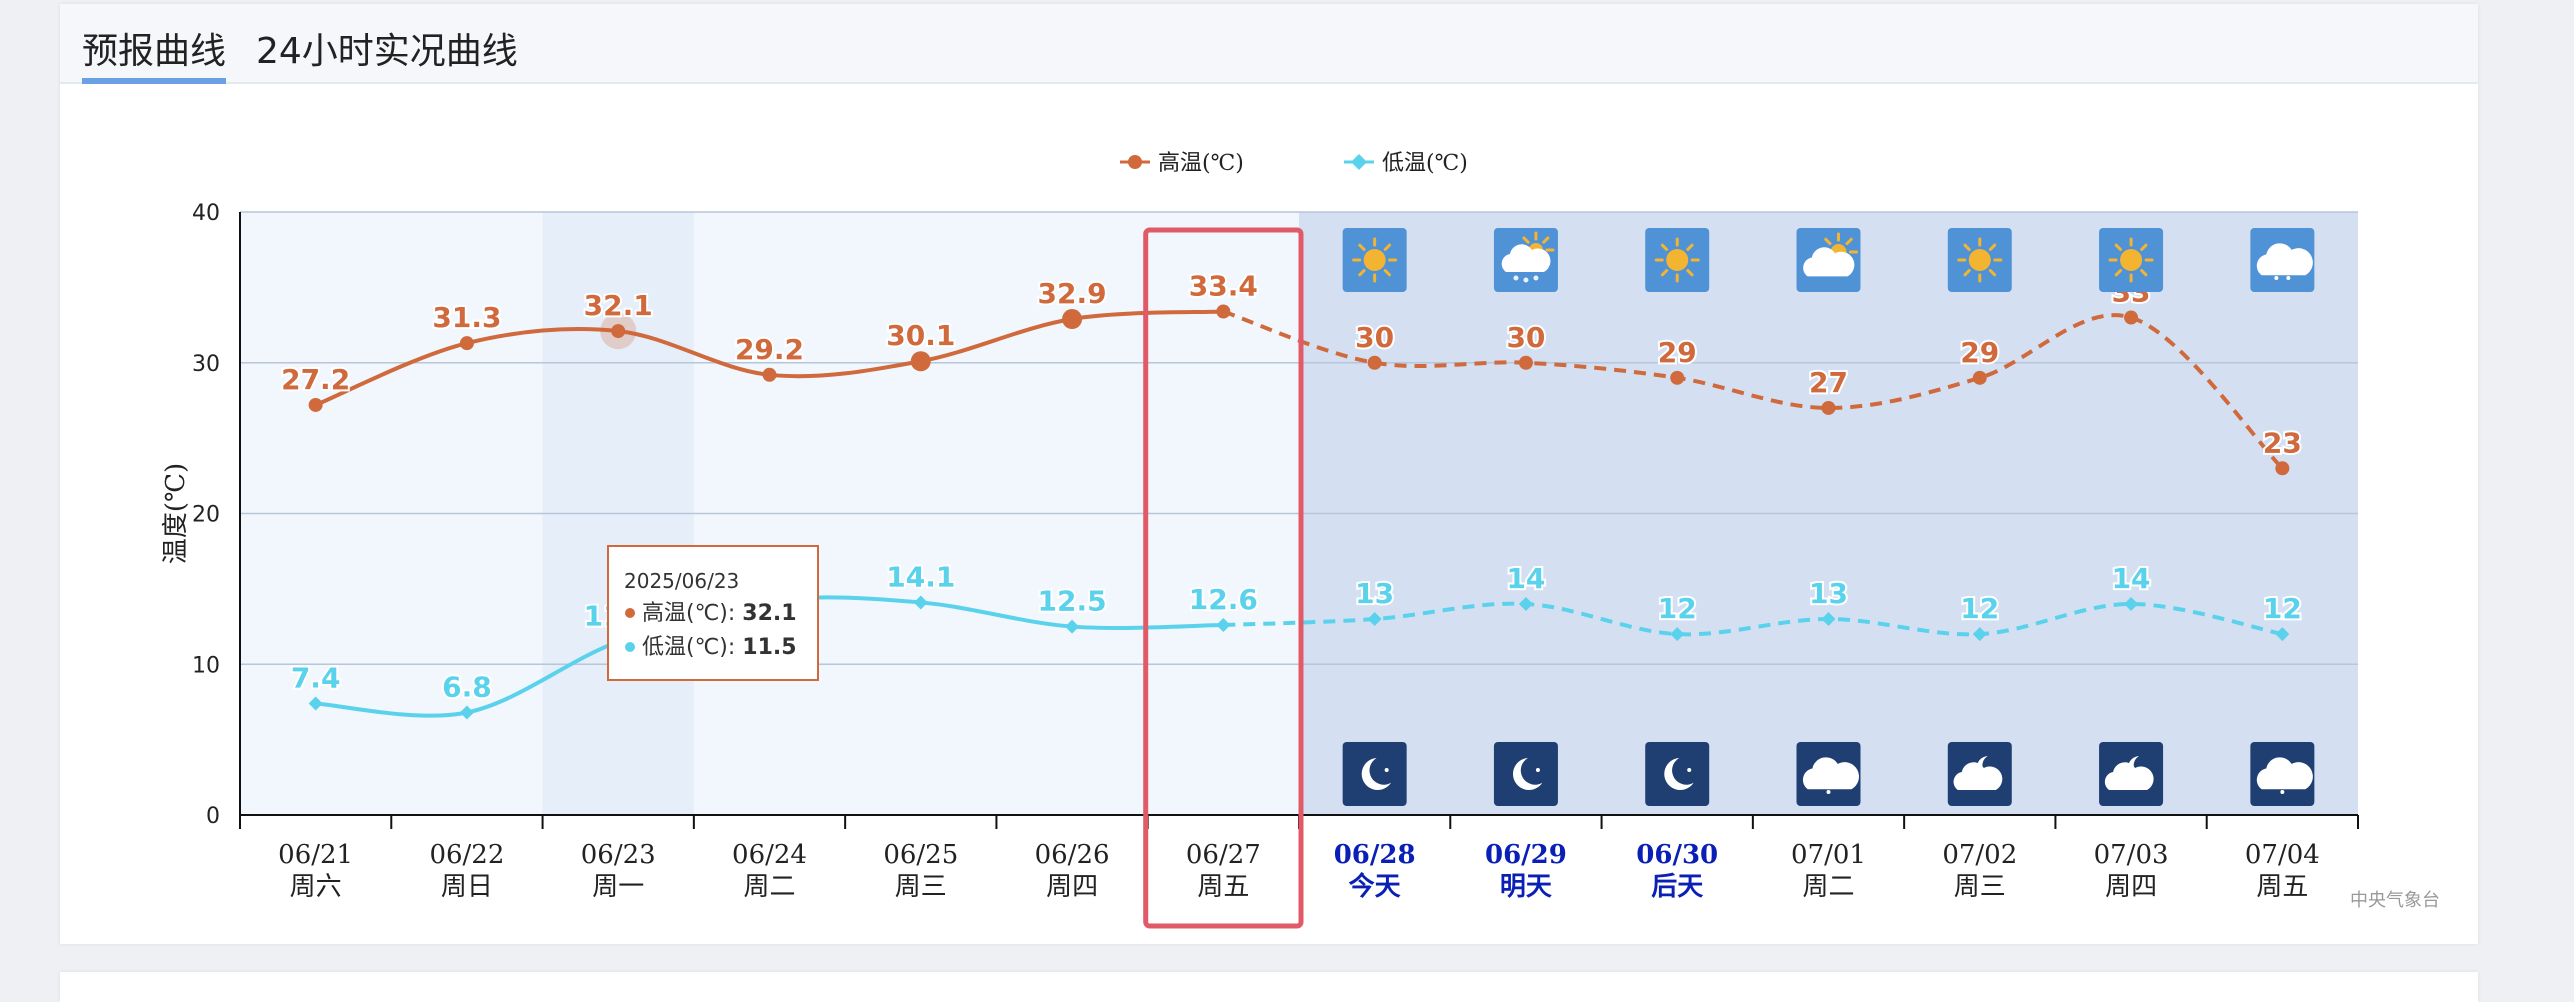 This screenshot has width=2574, height=1002. What do you see at coordinates (206, 515) in the screenshot?
I see `y-tick-label: 20` at bounding box center [206, 515].